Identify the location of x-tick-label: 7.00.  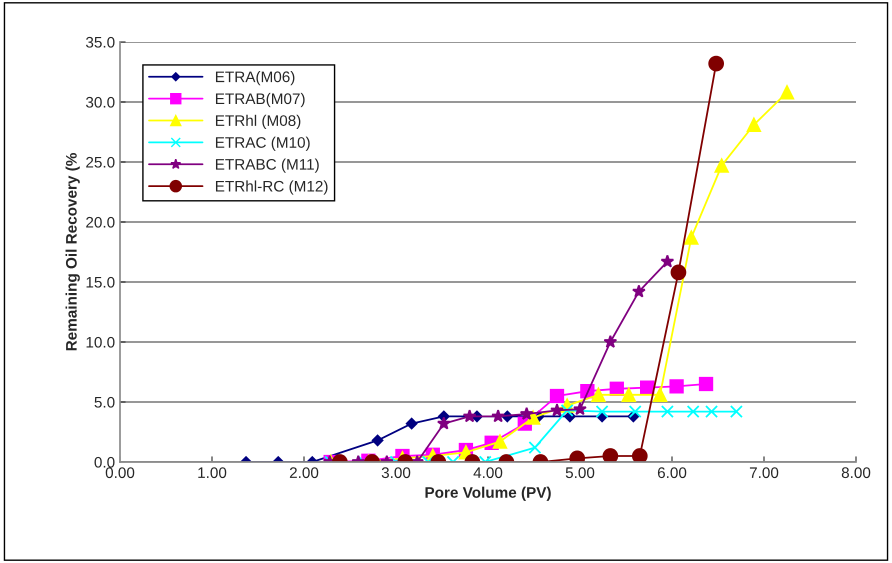
(764, 472).